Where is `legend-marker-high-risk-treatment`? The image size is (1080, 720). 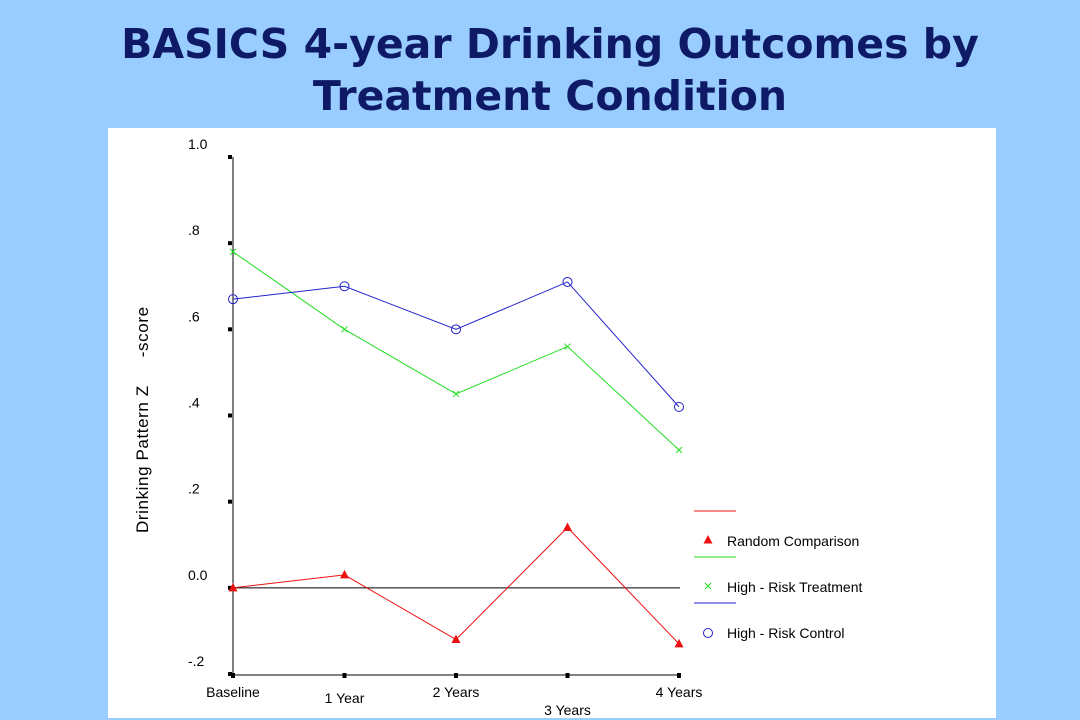
legend-marker-high-risk-treatment is located at coordinates (708, 586).